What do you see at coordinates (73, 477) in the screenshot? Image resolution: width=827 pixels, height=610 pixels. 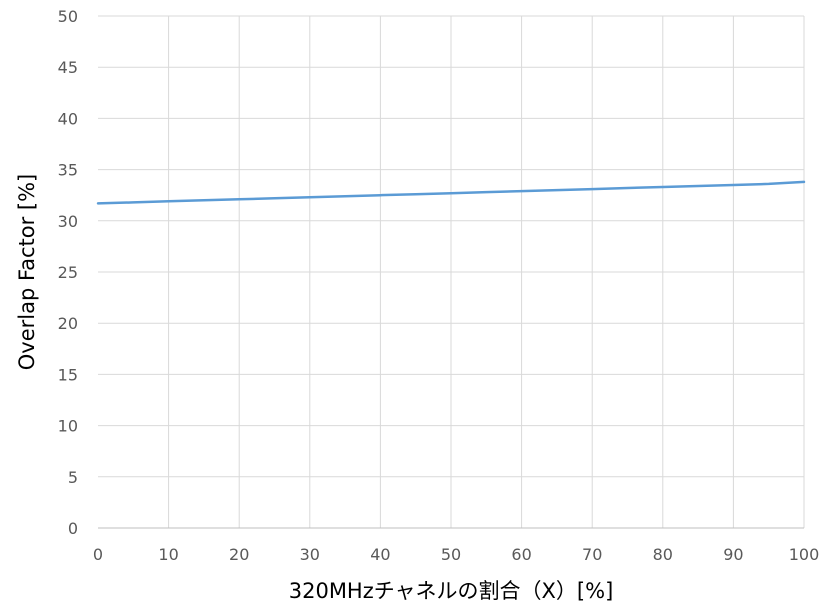 I see `y-tick-label: 5` at bounding box center [73, 477].